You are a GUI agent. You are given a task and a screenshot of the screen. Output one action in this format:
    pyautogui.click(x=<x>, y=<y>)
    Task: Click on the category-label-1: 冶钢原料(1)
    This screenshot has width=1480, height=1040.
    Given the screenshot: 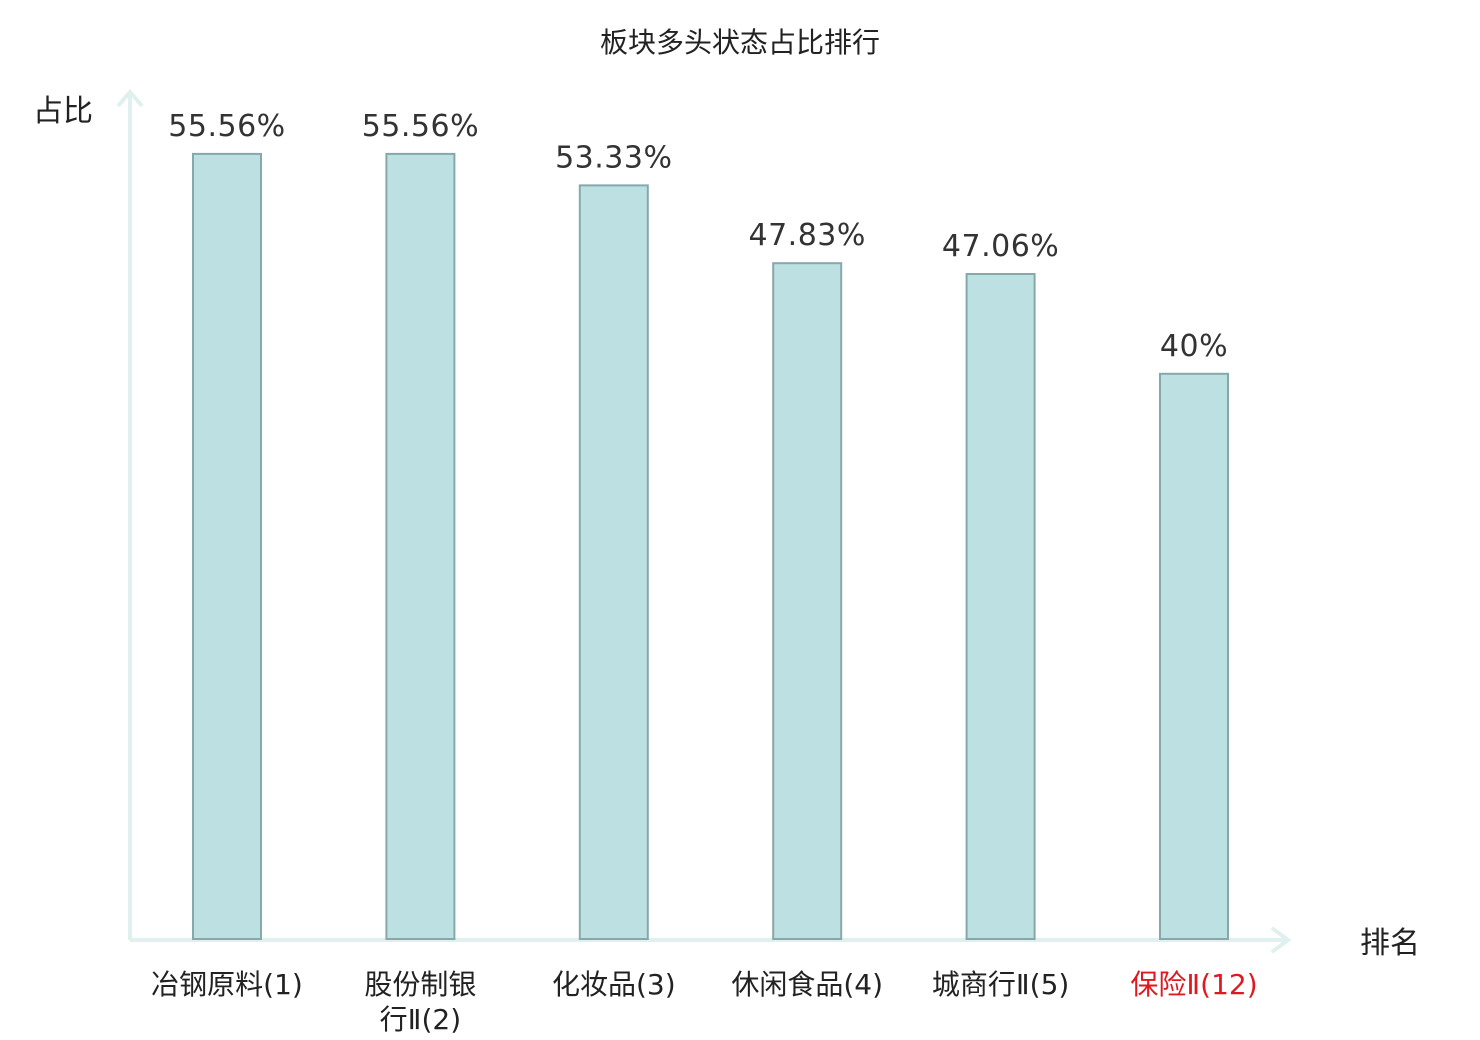 What is the action you would take?
    pyautogui.click(x=227, y=984)
    